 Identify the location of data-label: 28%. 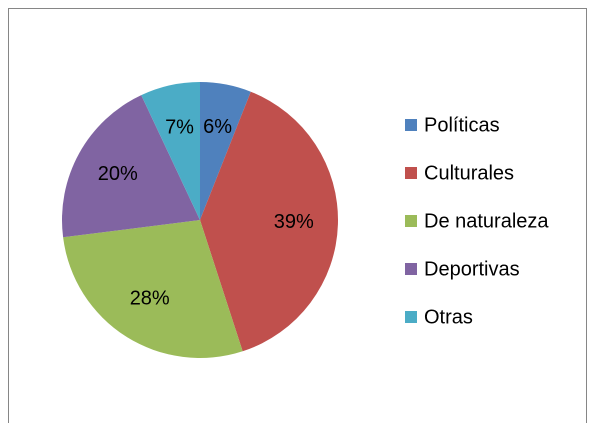
(150, 299).